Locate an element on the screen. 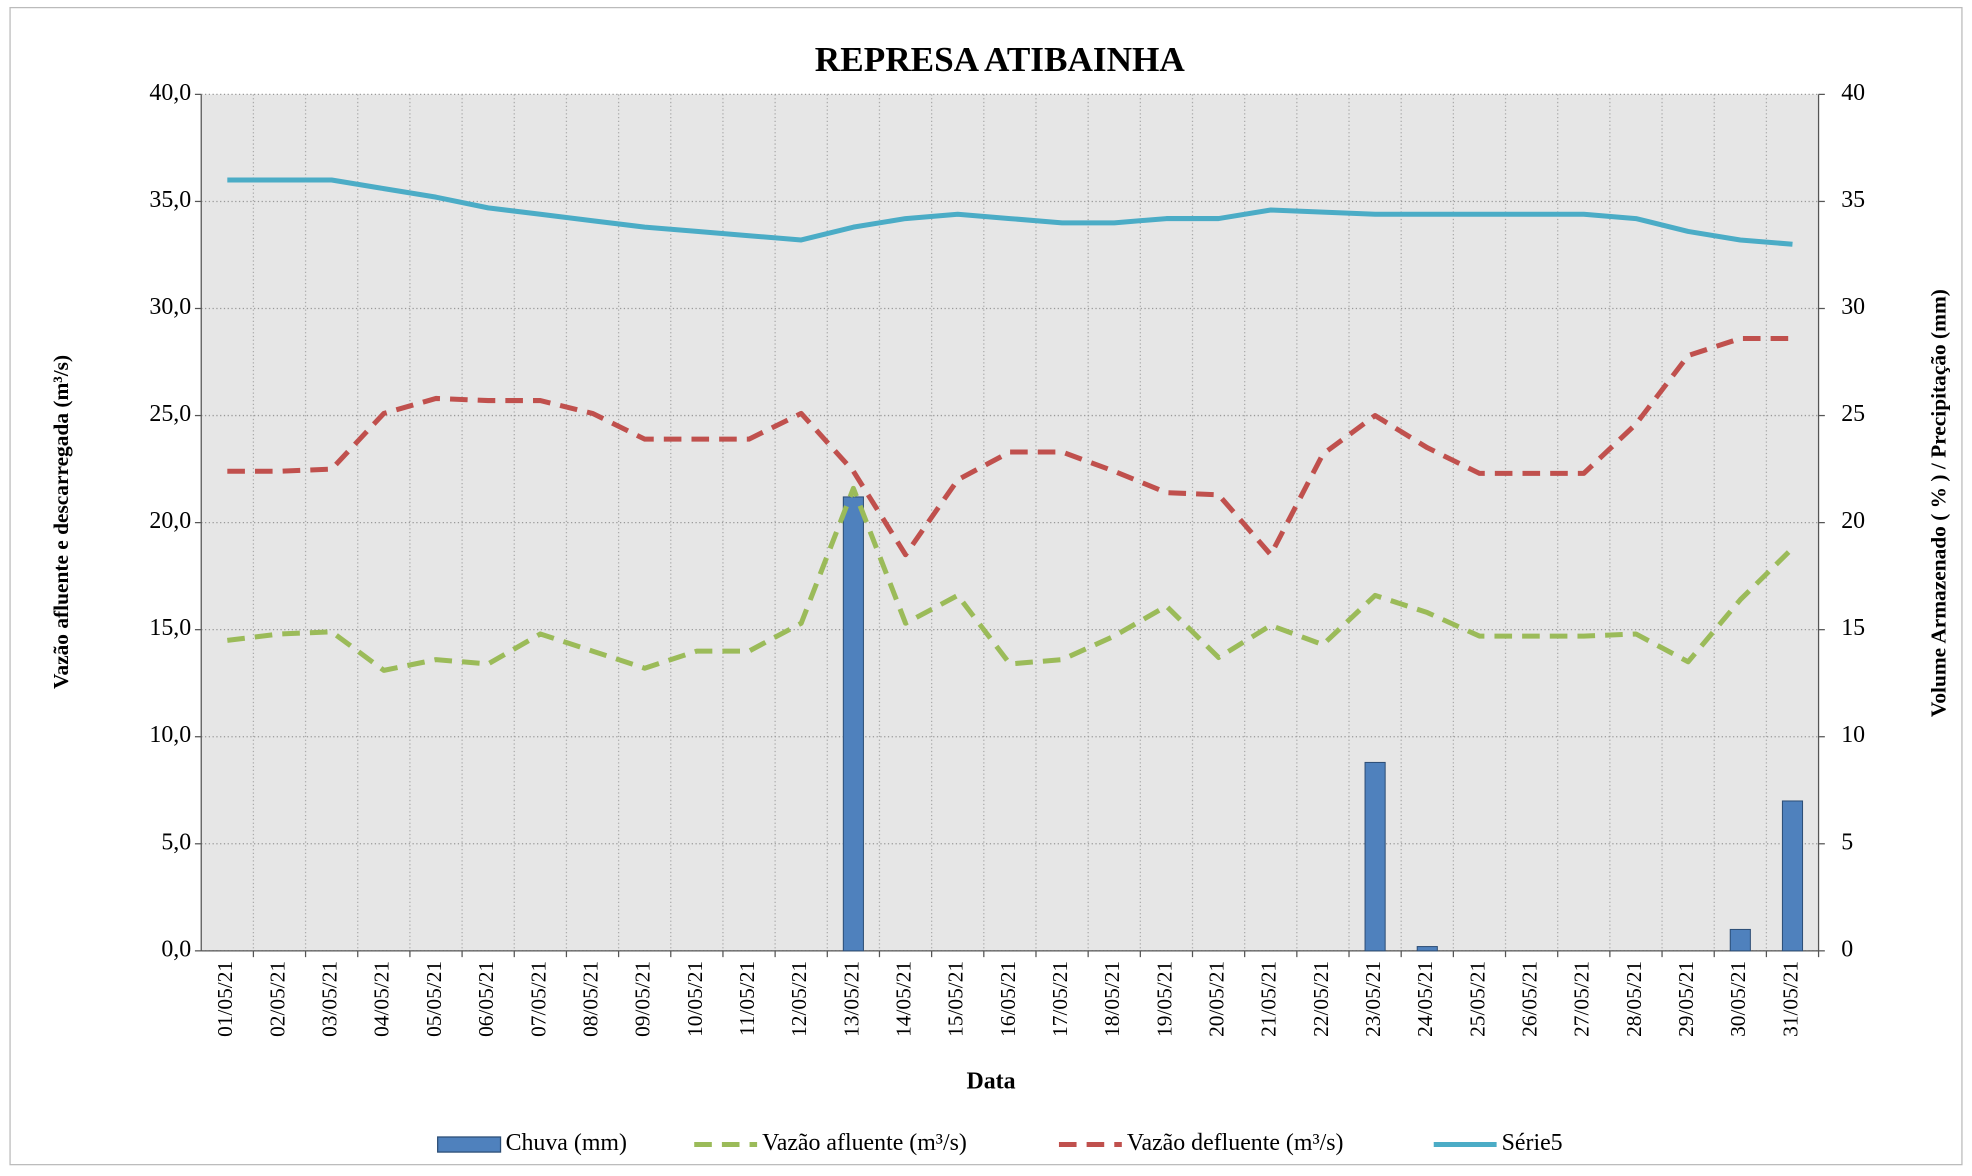 The image size is (1972, 1176). legend-label: Série5 is located at coordinates (1532, 1143).